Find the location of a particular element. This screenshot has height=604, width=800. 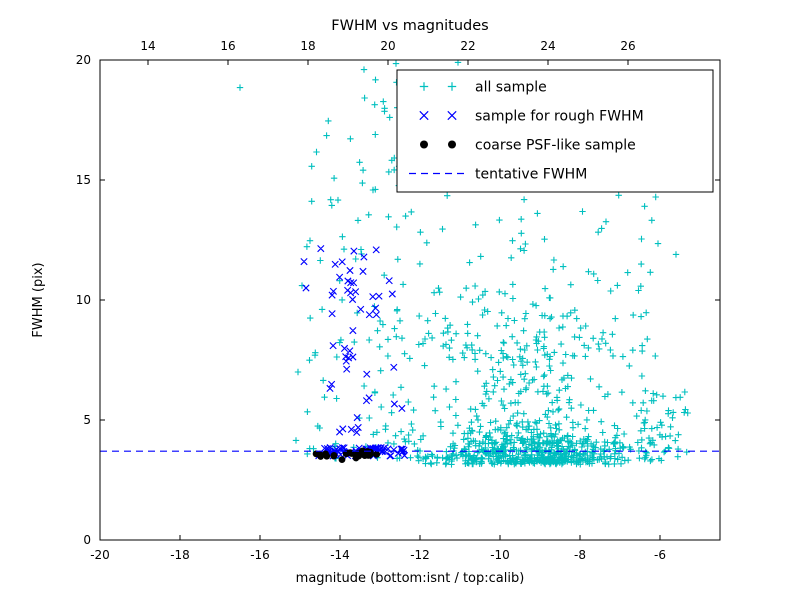

x-tick-label: -8 is located at coordinates (580, 555).